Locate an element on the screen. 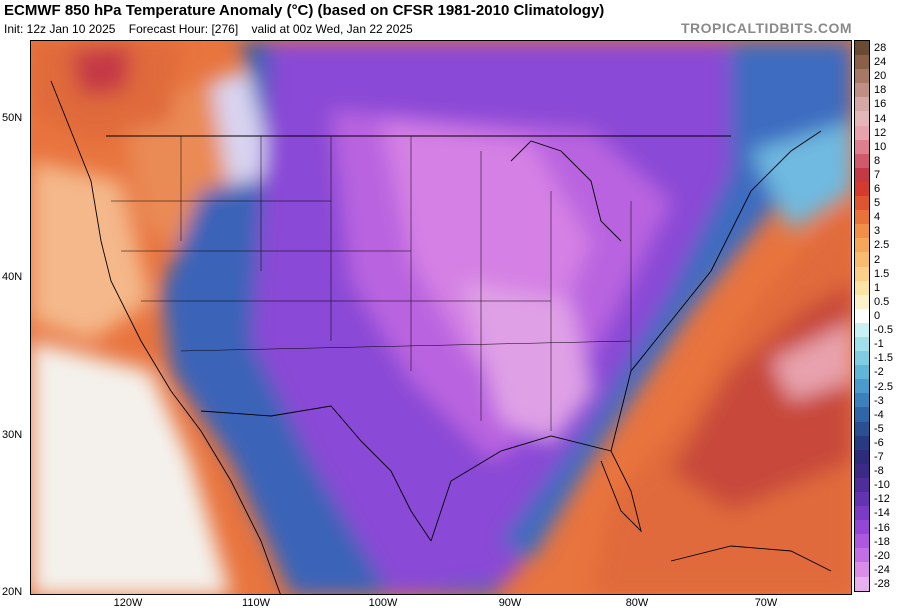 The width and height of the screenshot is (900, 612). us-mexico-border is located at coordinates (316, 473).